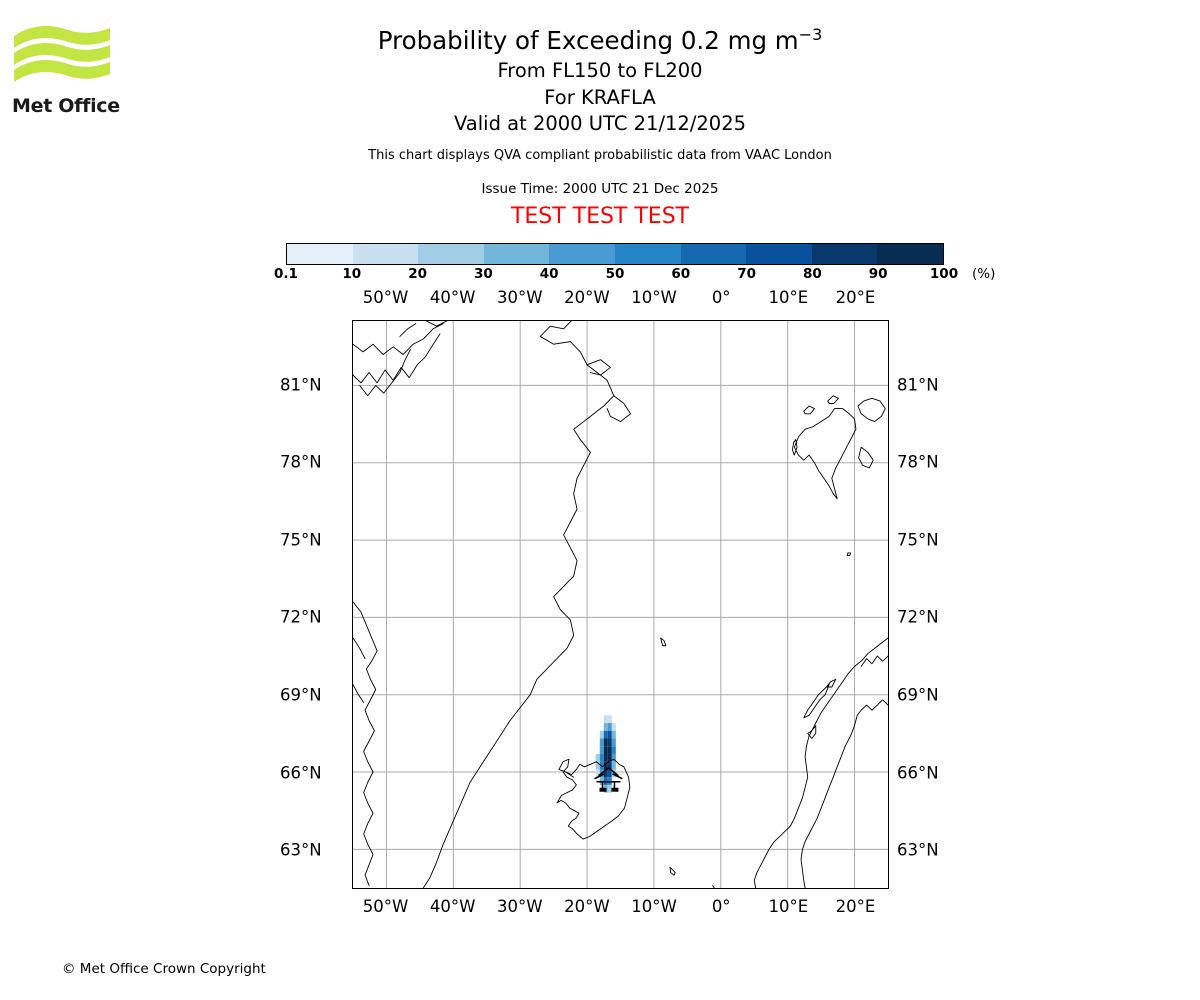 Image resolution: width=1200 pixels, height=1000 pixels. I want to click on lon-label-top: 20°E, so click(855, 297).